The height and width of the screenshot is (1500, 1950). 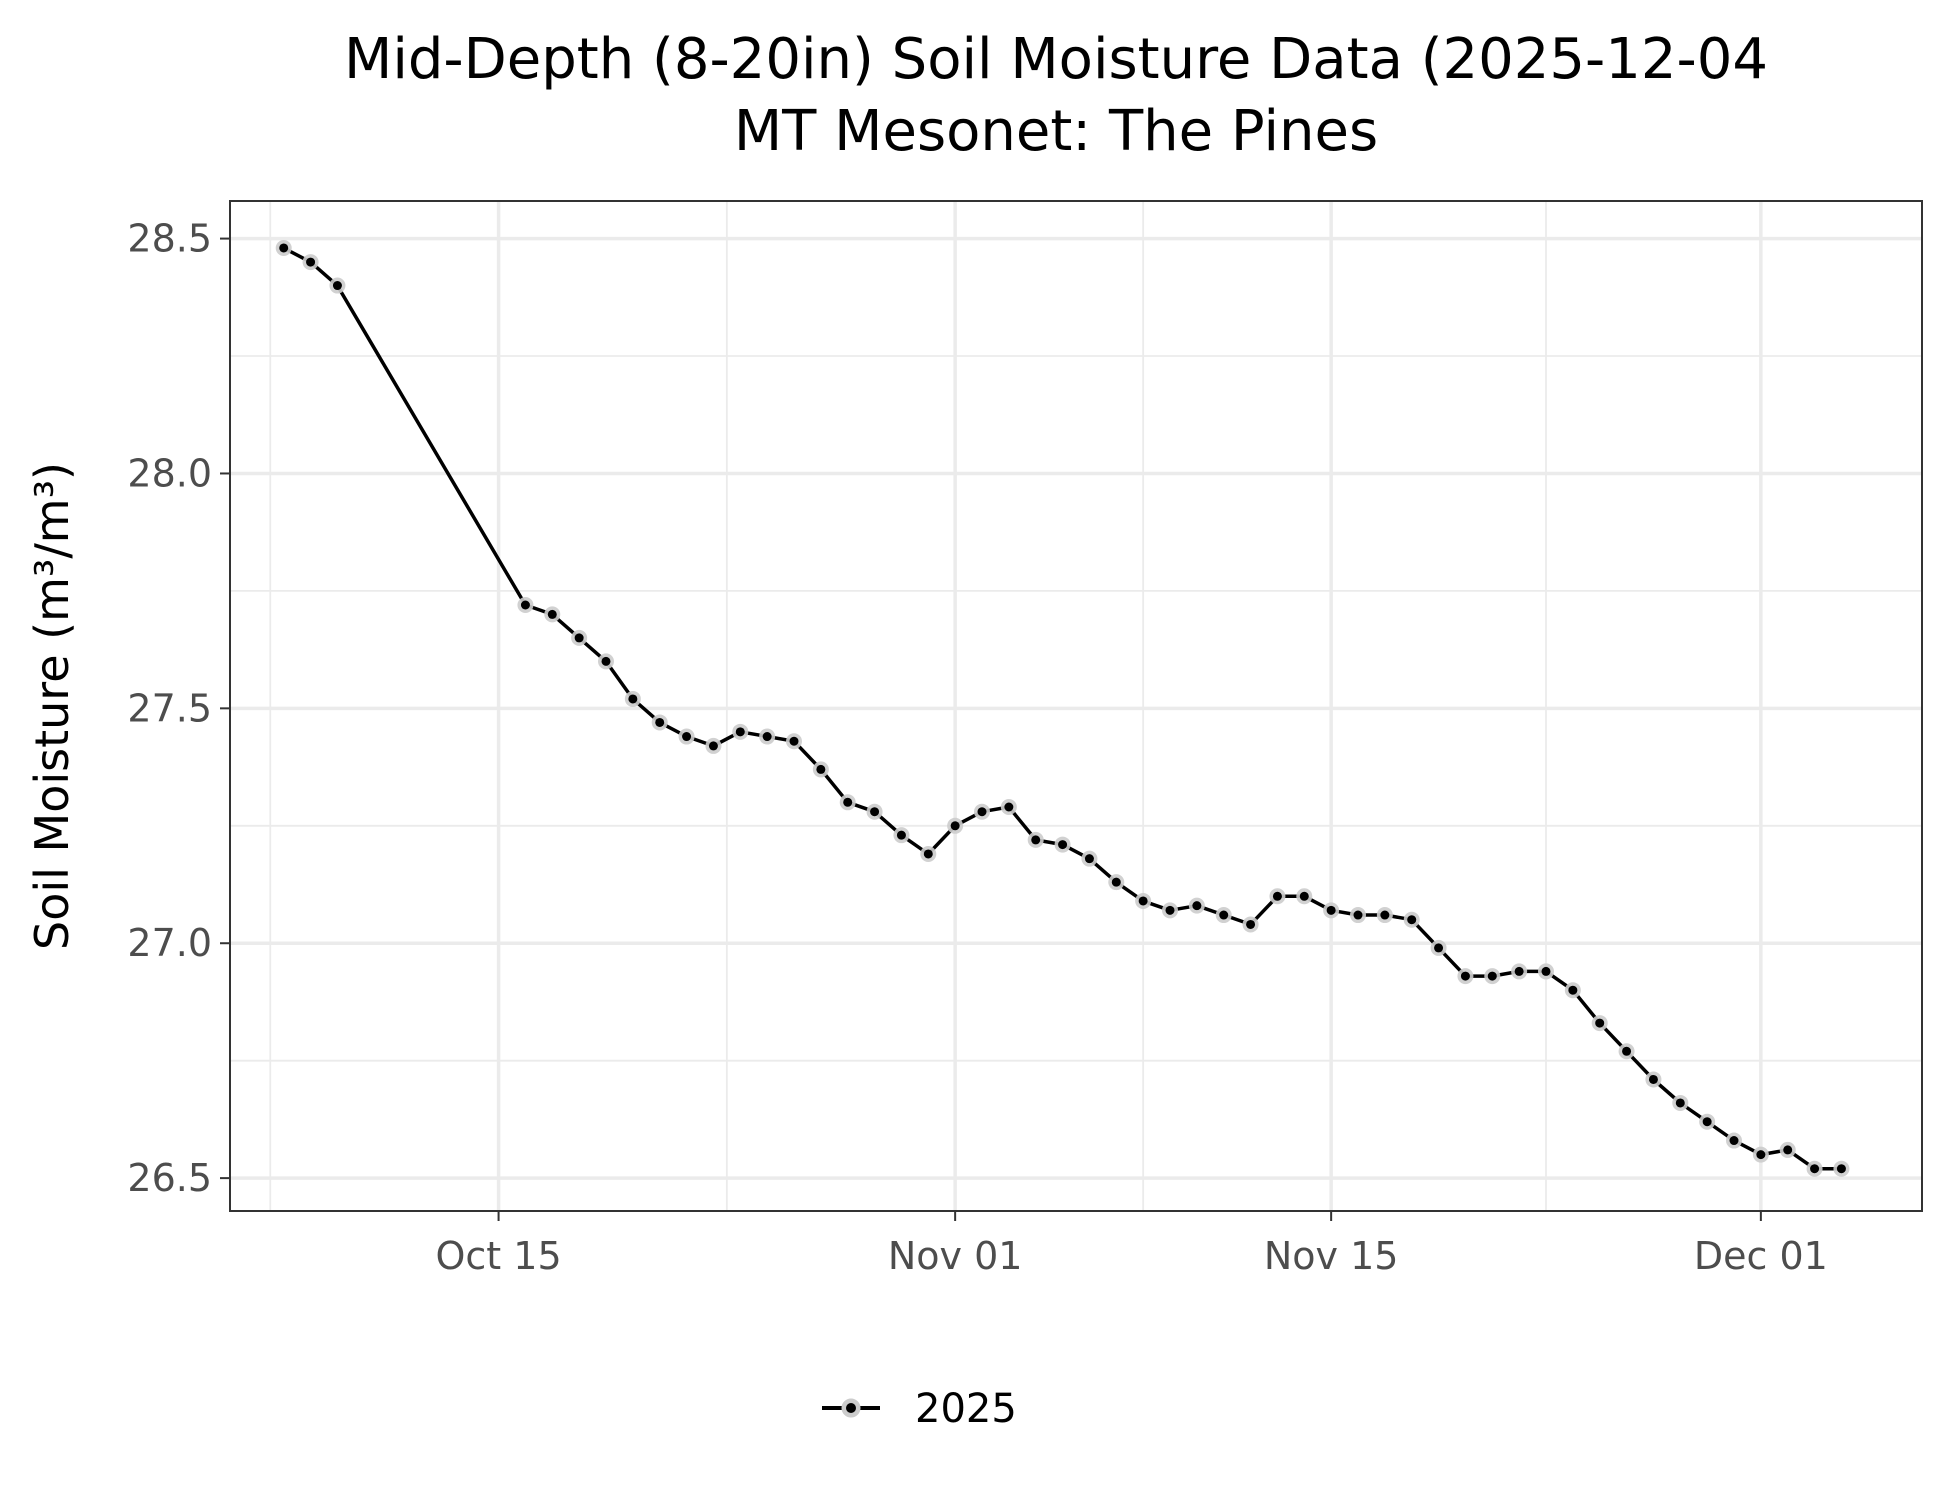 What do you see at coordinates (851, 1408) in the screenshot?
I see `legend-key-point` at bounding box center [851, 1408].